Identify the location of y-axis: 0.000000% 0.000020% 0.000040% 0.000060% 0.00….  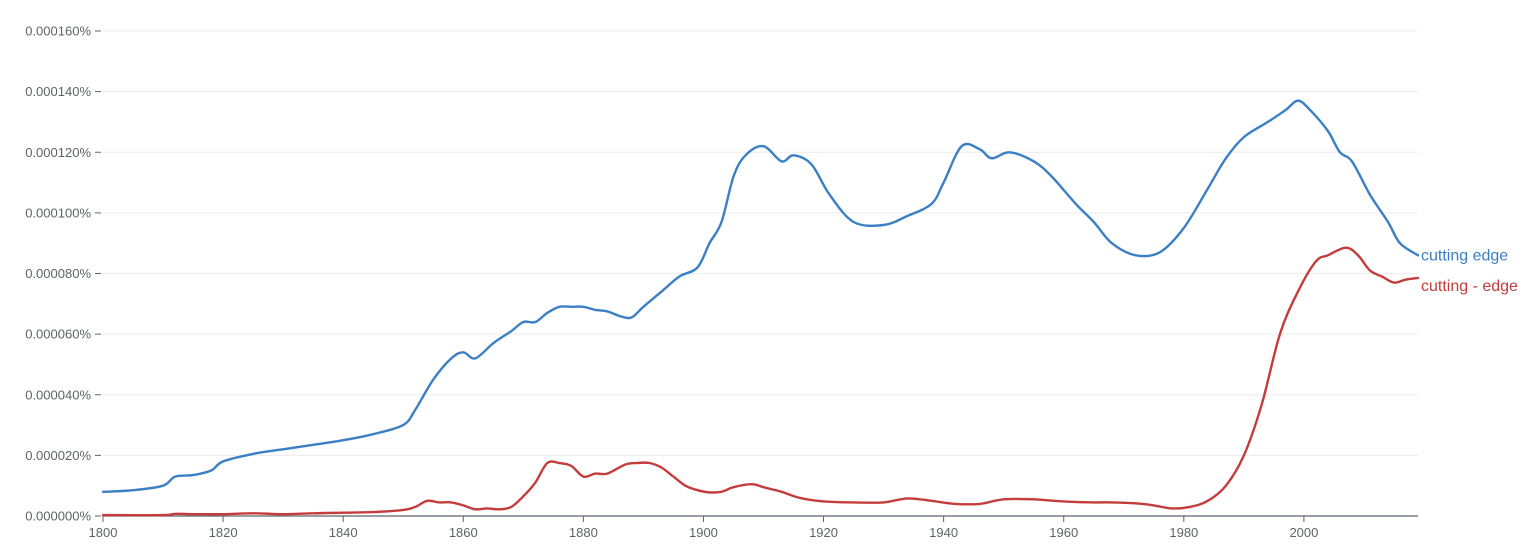
(63, 274).